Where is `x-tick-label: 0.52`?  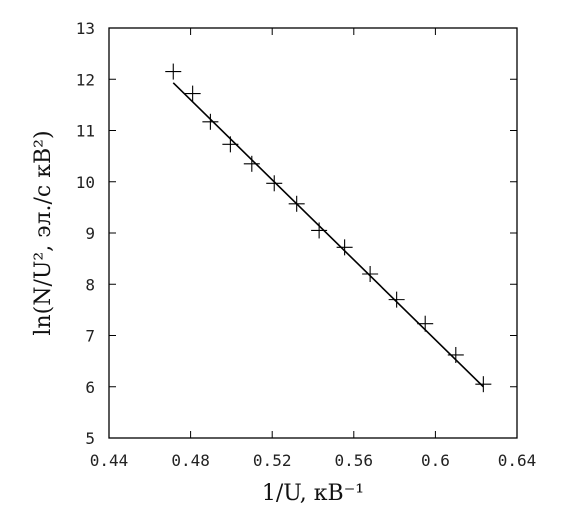
x-tick-label: 0.52 is located at coordinates (272, 460).